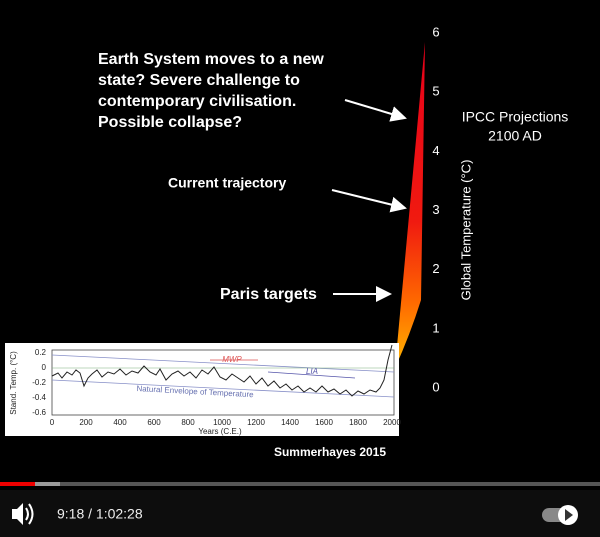 The width and height of the screenshot is (600, 537). What do you see at coordinates (170, 122) in the screenshot?
I see `headline-line: Possible collapse?` at bounding box center [170, 122].